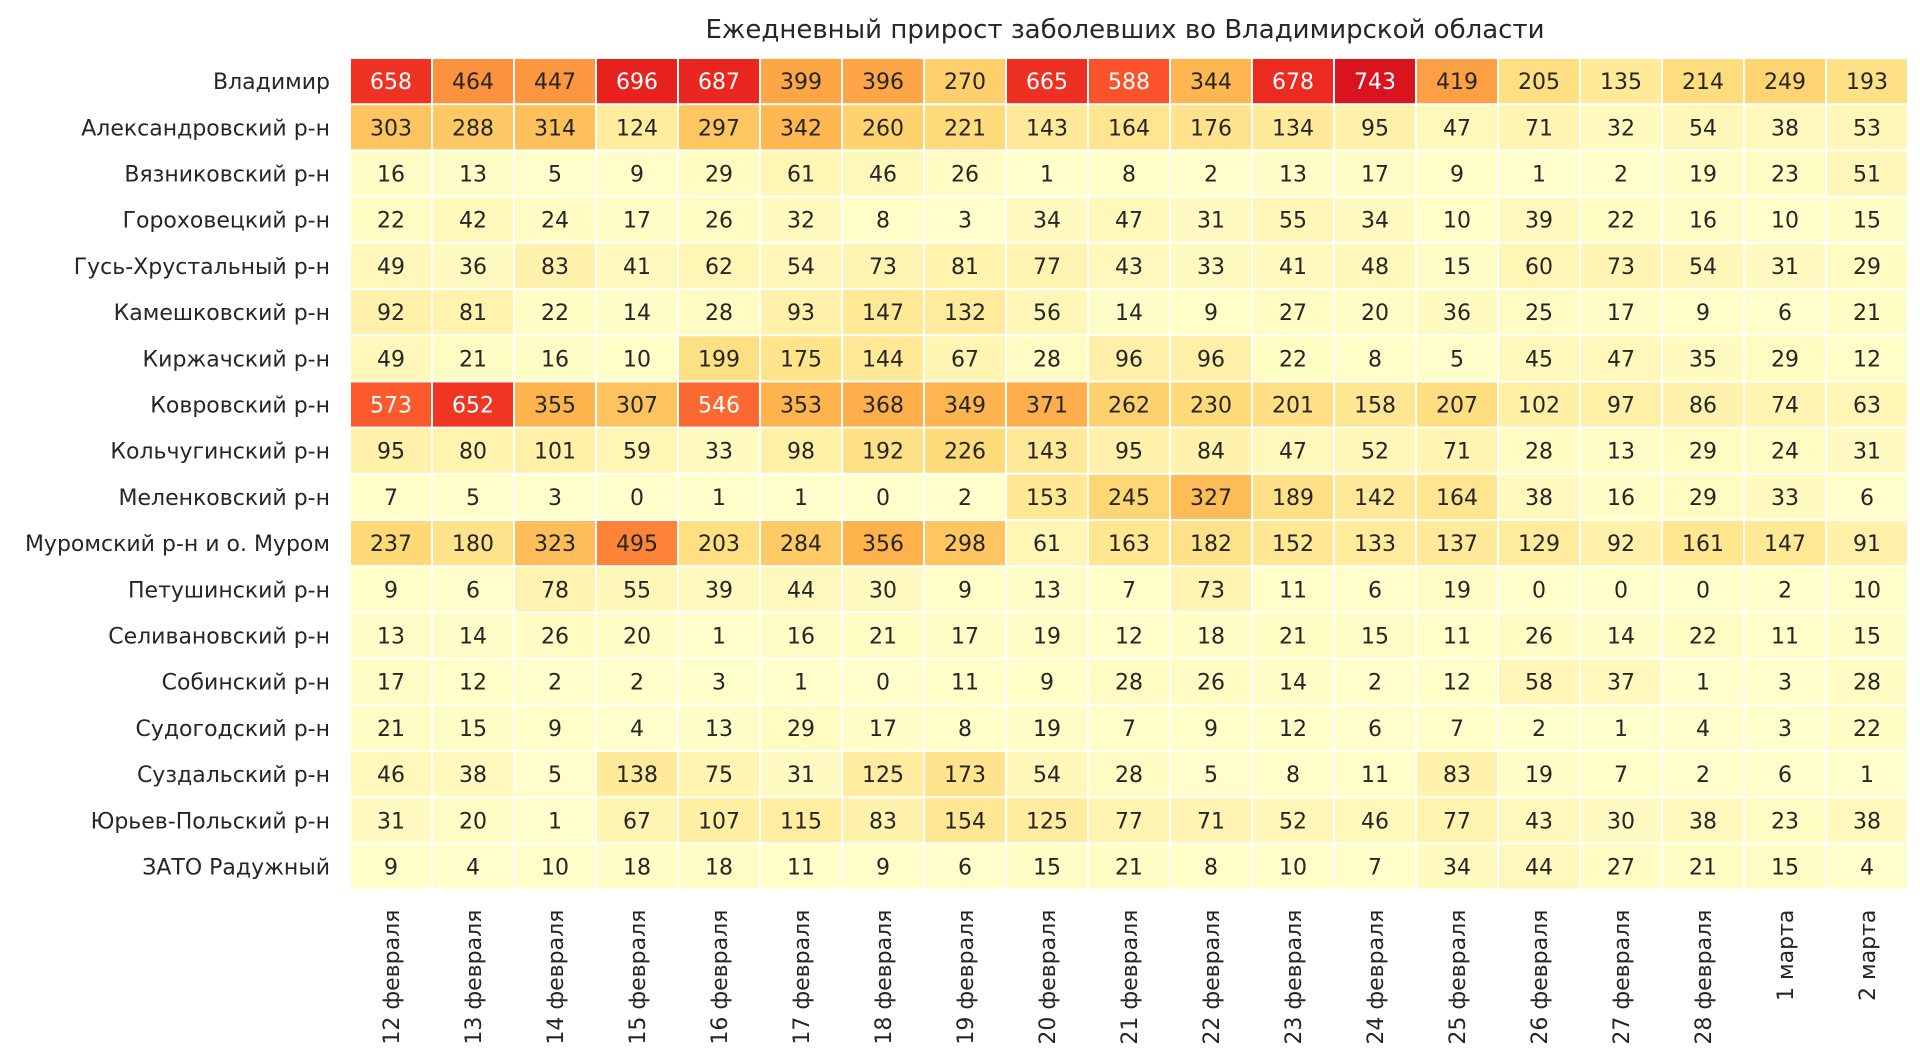  Describe the element at coordinates (202, 267) in the screenshot. I see `row-label: Гусь-Хрустальный р-н` at that location.